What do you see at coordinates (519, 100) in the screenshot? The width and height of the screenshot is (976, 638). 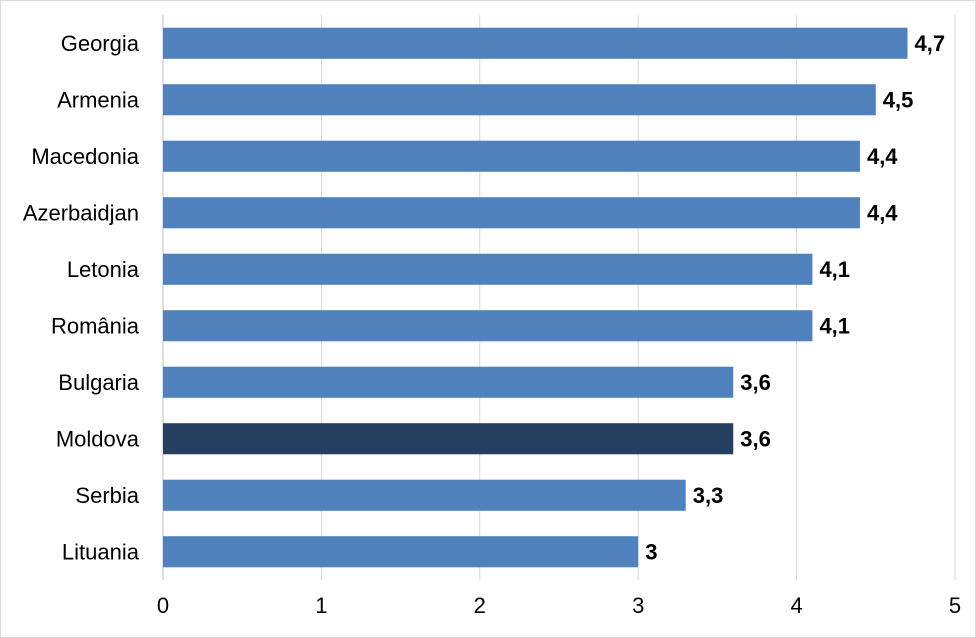 I see `bar-armenia` at bounding box center [519, 100].